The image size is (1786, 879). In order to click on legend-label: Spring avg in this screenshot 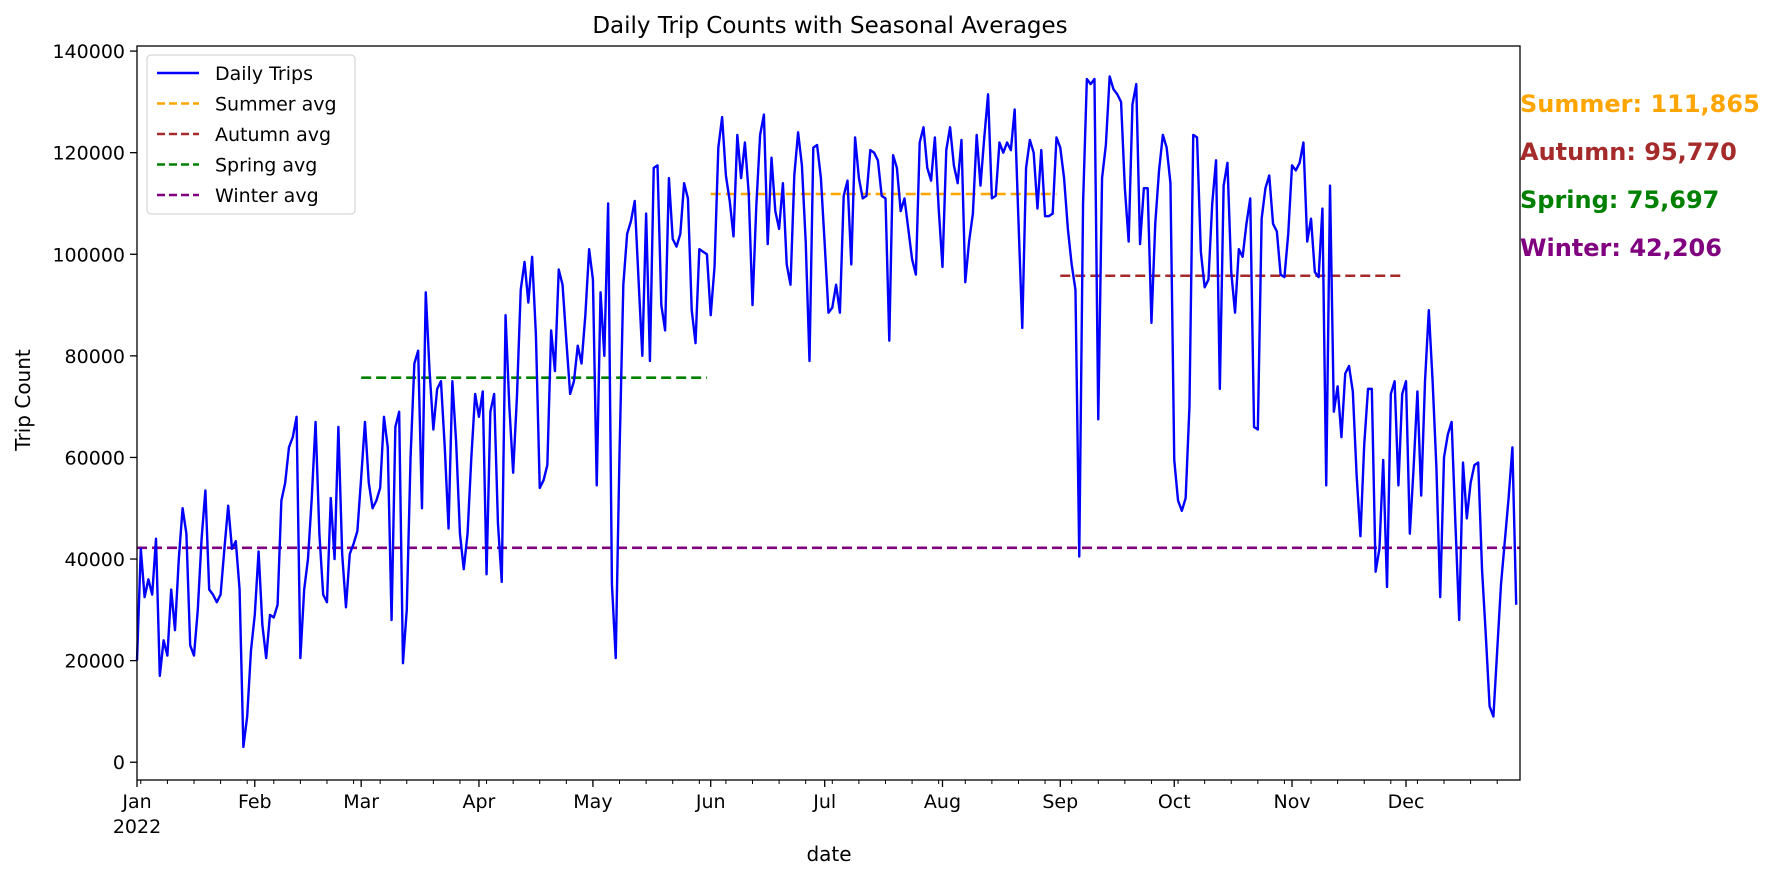, I will do `click(266, 166)`.